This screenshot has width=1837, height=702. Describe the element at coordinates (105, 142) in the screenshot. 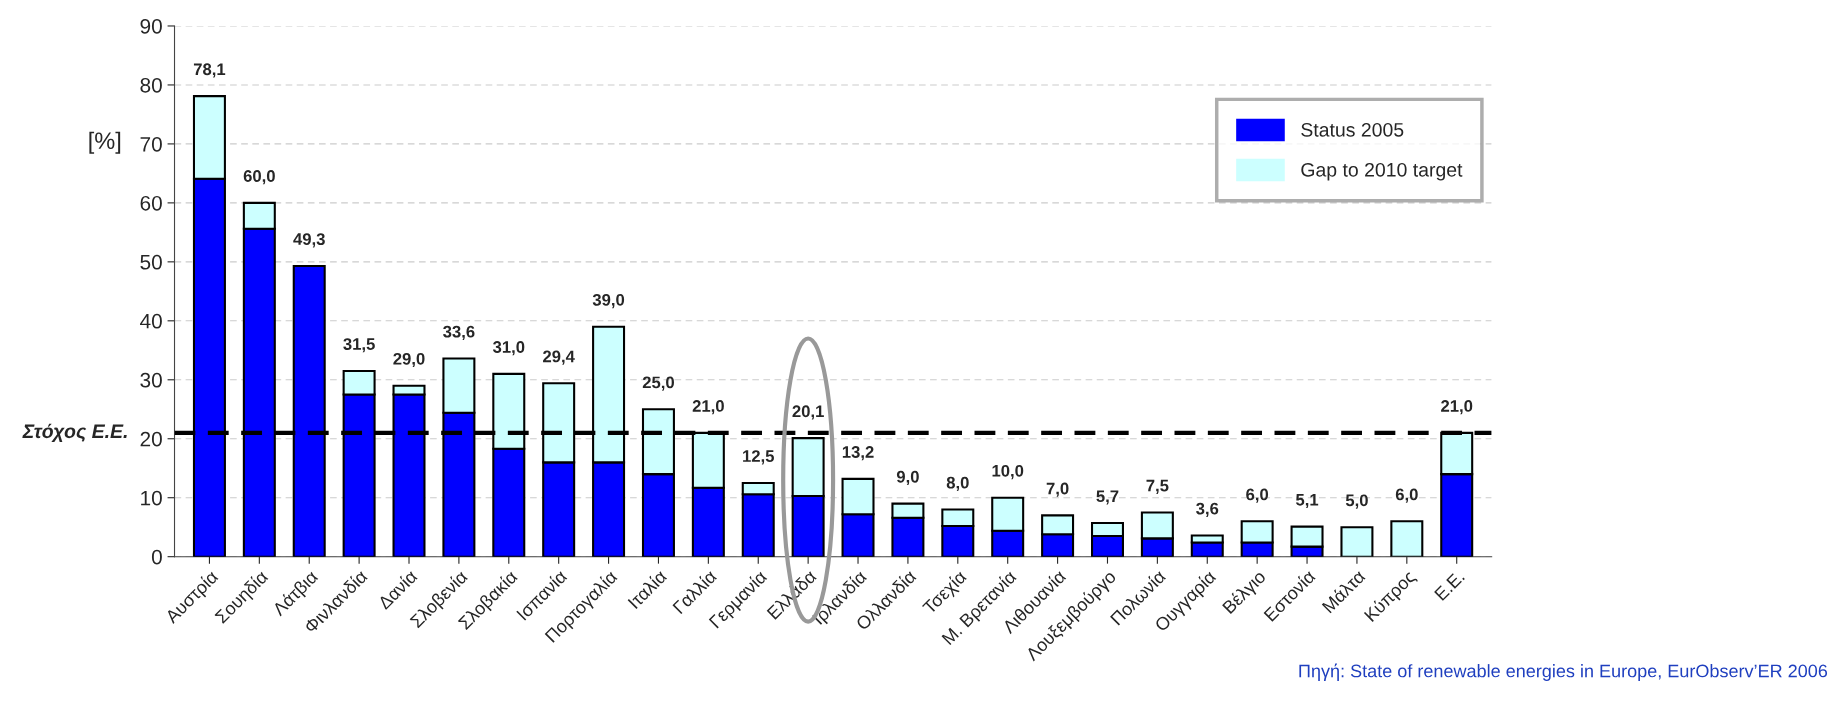

I see `y-axis-title: [%]` at that location.